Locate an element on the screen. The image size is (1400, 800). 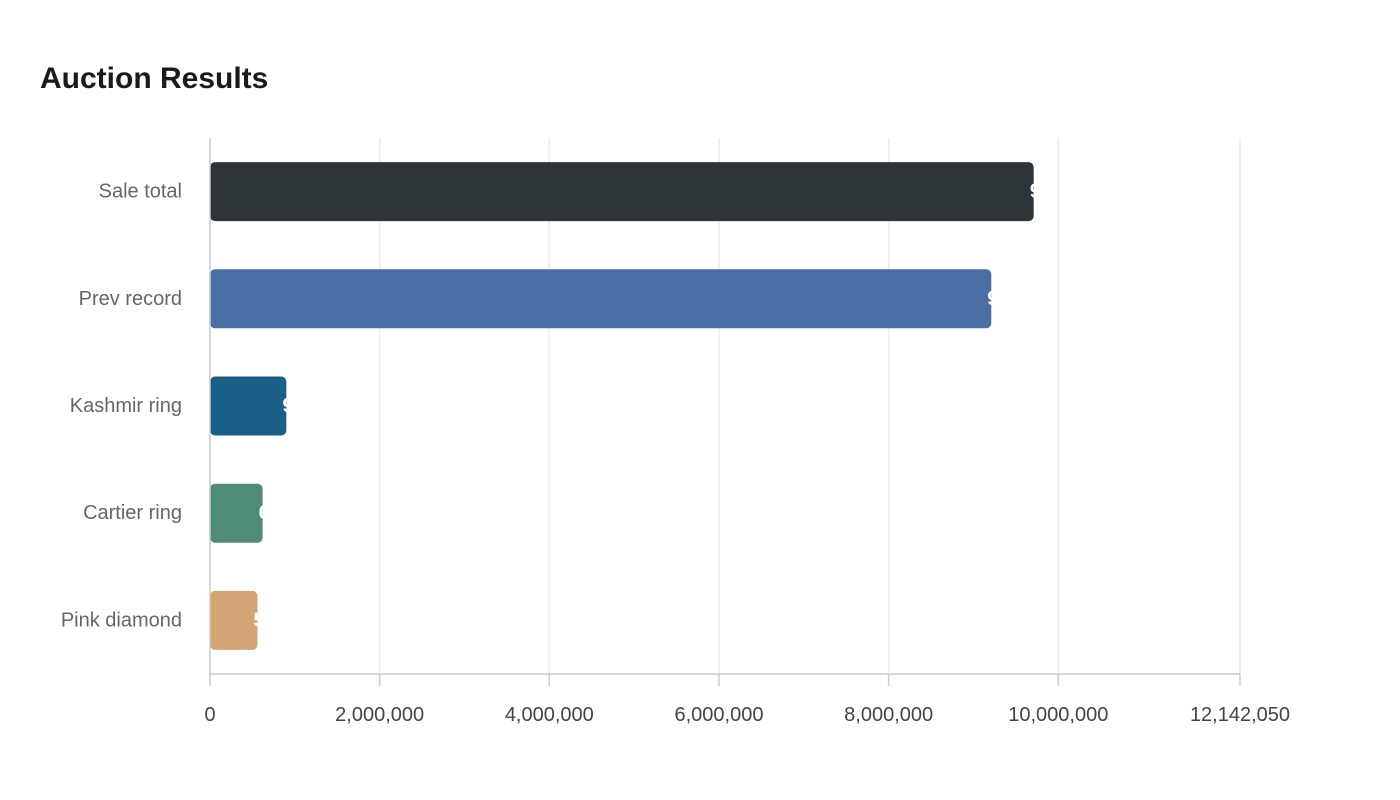
category-label: Prev record is located at coordinates (130, 299).